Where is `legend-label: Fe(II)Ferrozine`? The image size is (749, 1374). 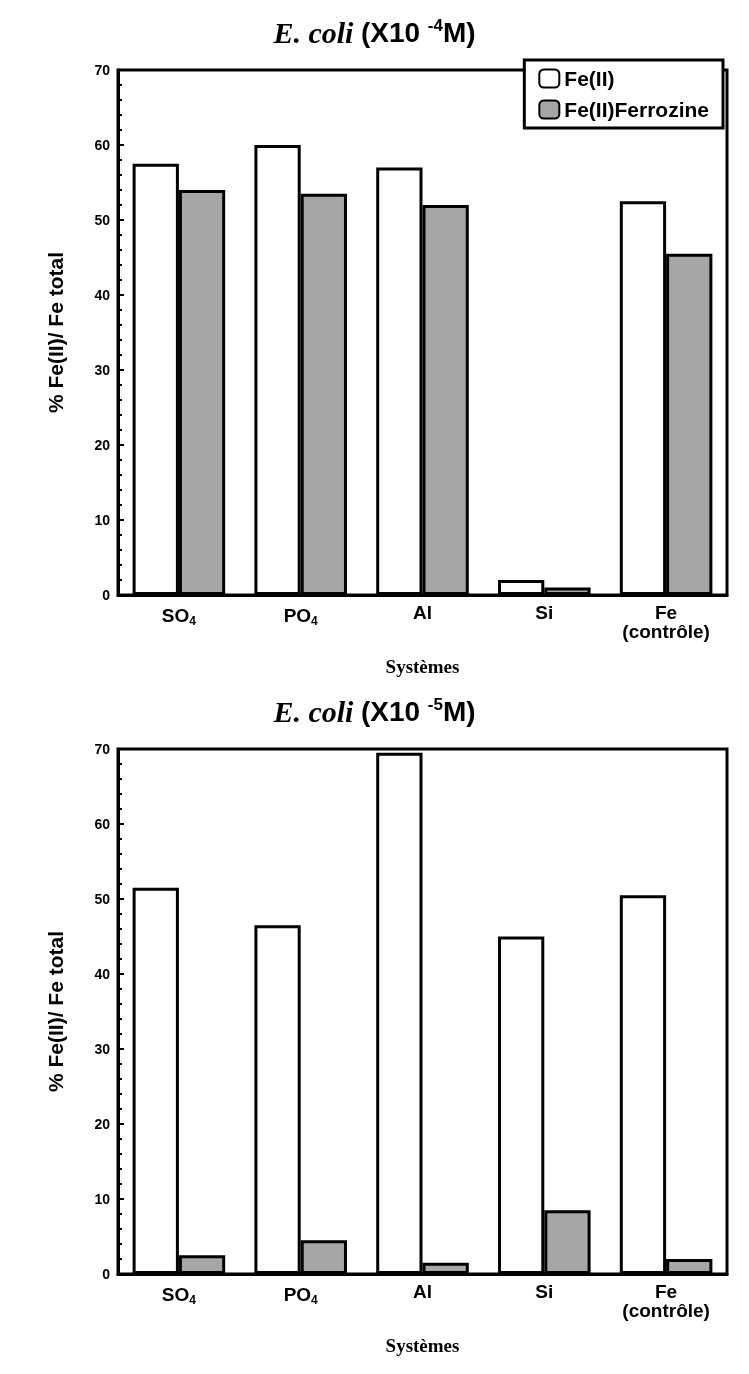
legend-label: Fe(II)Ferrozine is located at coordinates (636, 109).